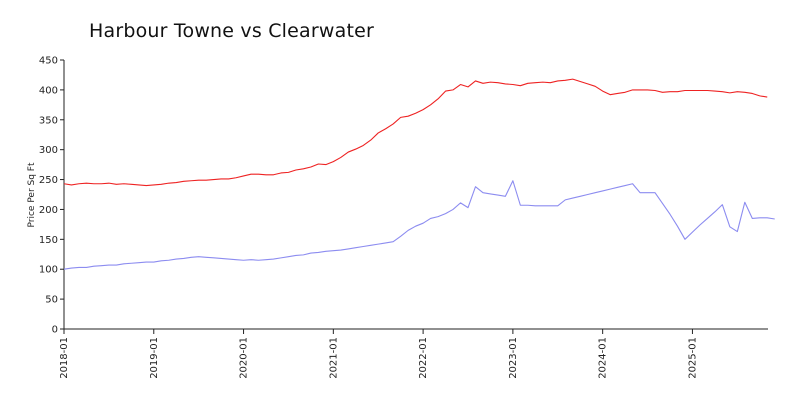  I want to click on y-tick-label: 250, so click(48, 180).